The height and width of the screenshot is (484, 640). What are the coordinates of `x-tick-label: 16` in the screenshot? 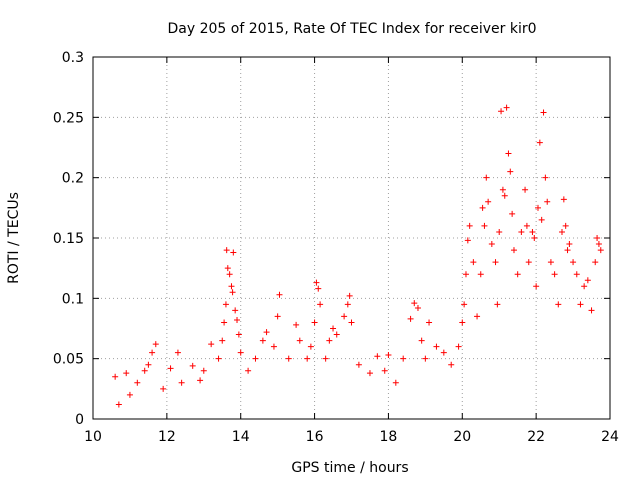 It's located at (315, 437).